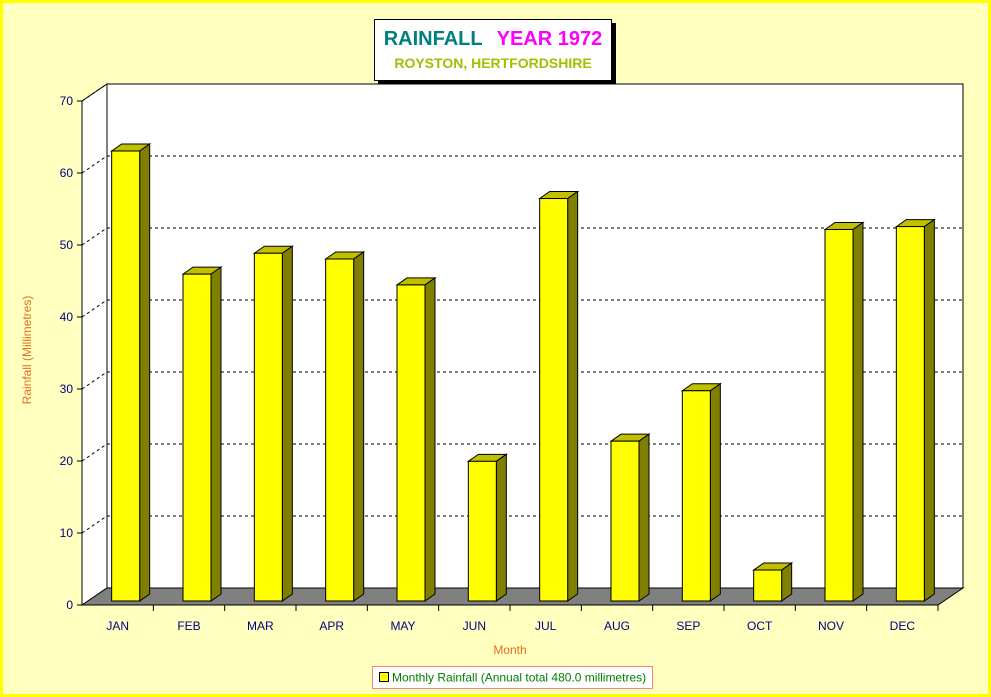 The image size is (991, 697). I want to click on x-tick-label: JUN, so click(474, 626).